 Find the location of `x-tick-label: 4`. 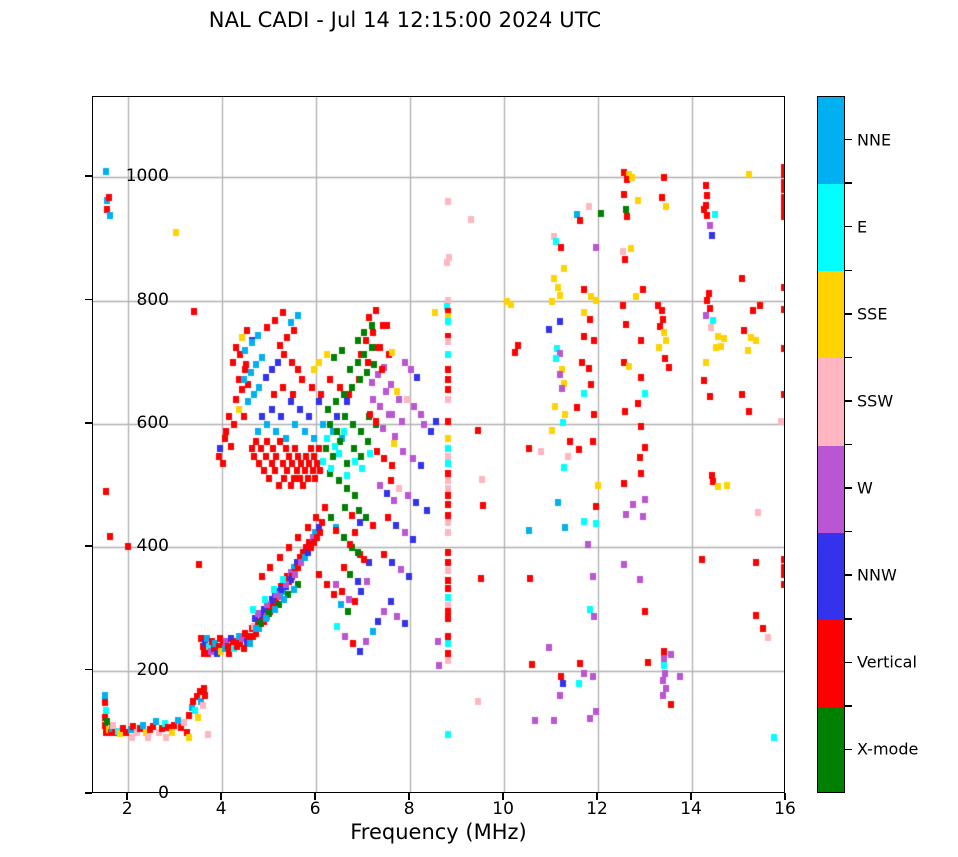

x-tick-label: 4 is located at coordinates (221, 809).